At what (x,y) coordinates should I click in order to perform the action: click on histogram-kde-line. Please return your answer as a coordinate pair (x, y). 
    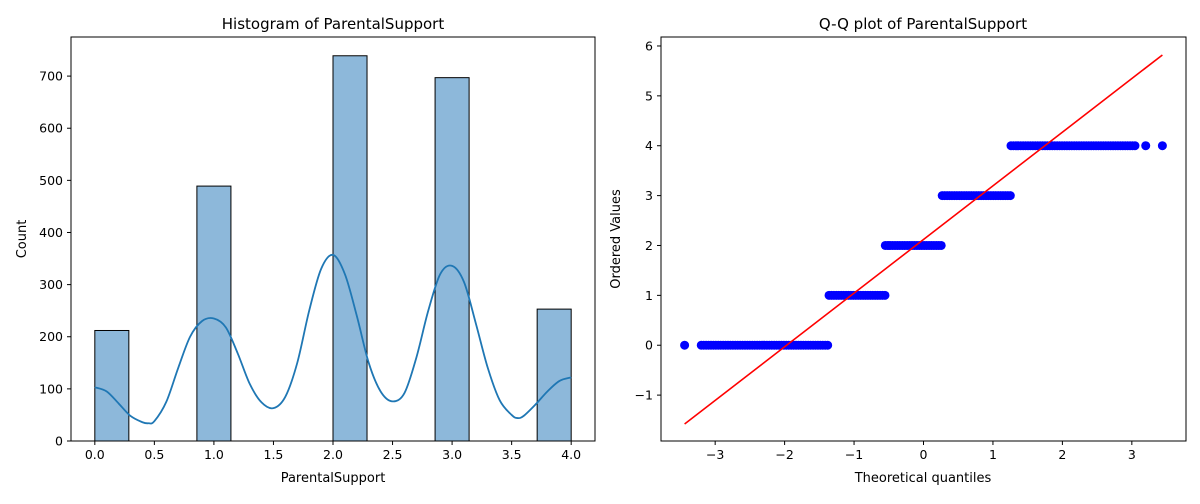
    Looking at the image, I should click on (333, 339).